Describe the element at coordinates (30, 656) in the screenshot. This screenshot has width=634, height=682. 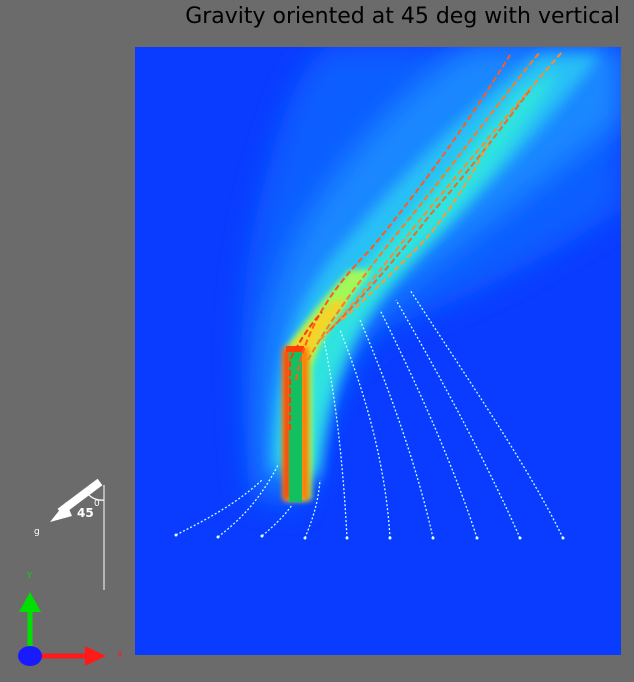
I see `origin-marker` at that location.